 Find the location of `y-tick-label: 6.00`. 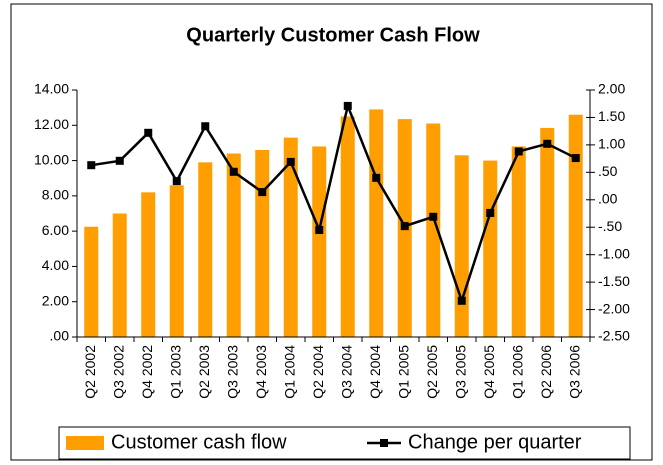

y-tick-label: 6.00 is located at coordinates (55, 230).